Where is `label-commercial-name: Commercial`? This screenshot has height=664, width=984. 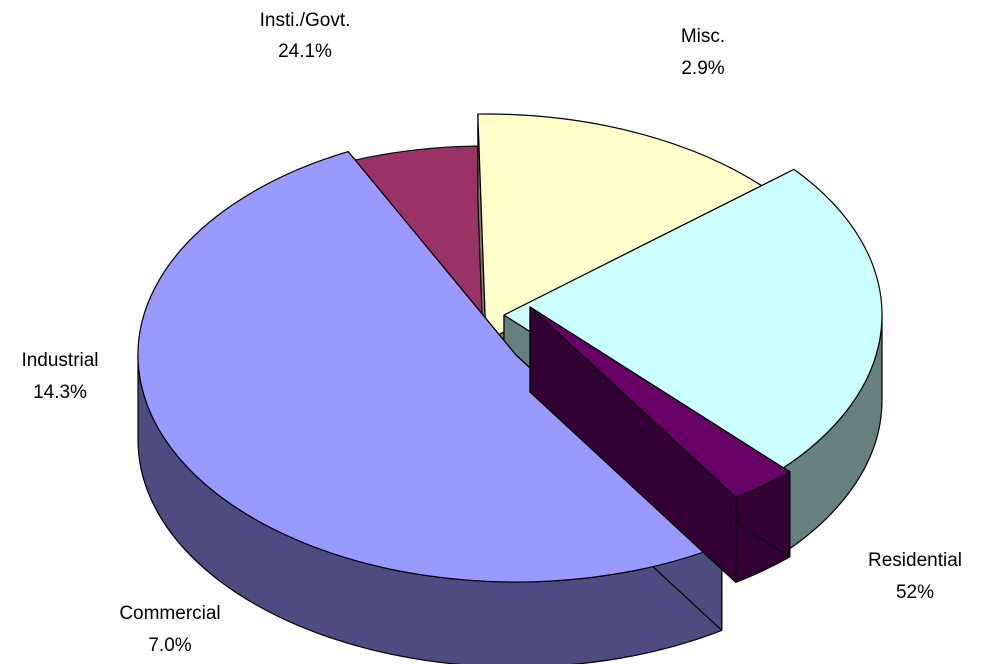 label-commercial-name: Commercial is located at coordinates (169, 613).